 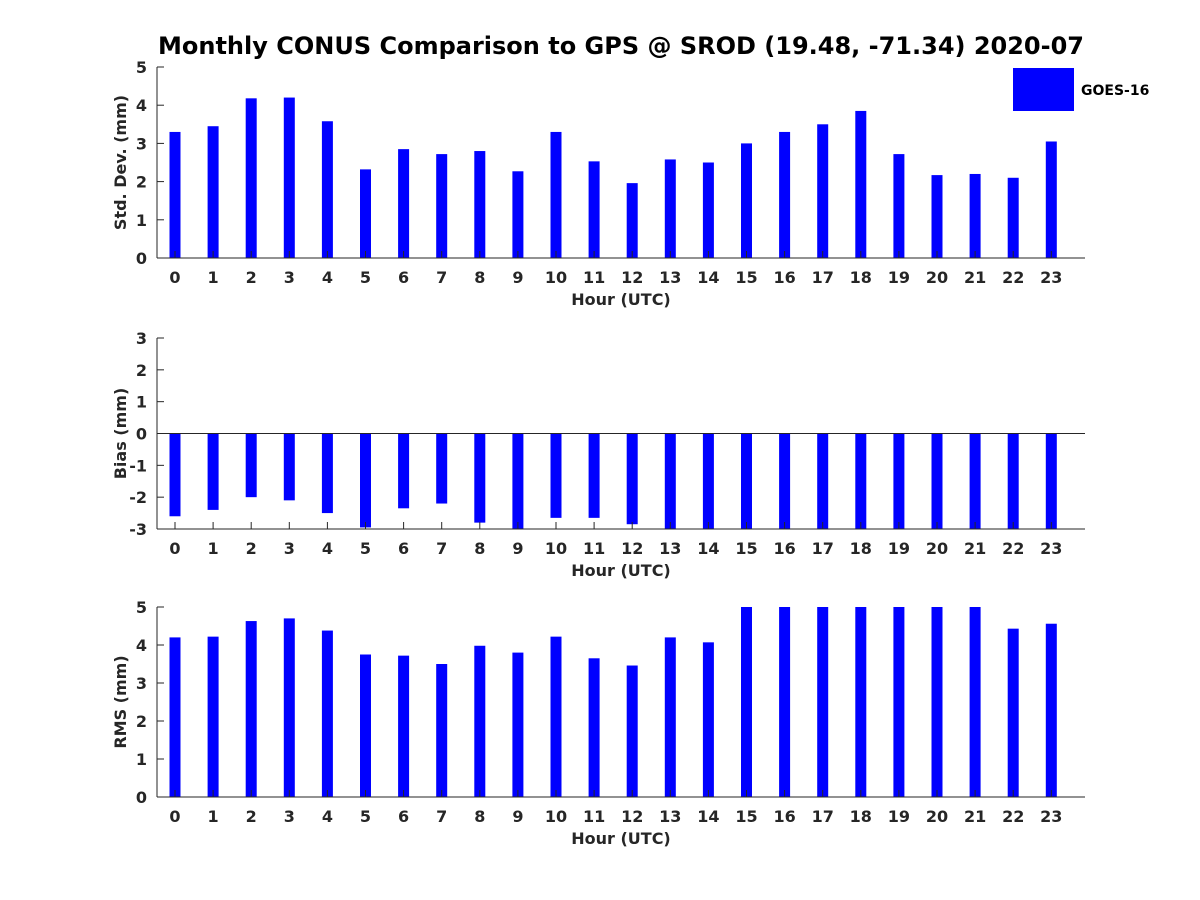 What do you see at coordinates (327, 816) in the screenshot?
I see `rms-x-tick-label: 4` at bounding box center [327, 816].